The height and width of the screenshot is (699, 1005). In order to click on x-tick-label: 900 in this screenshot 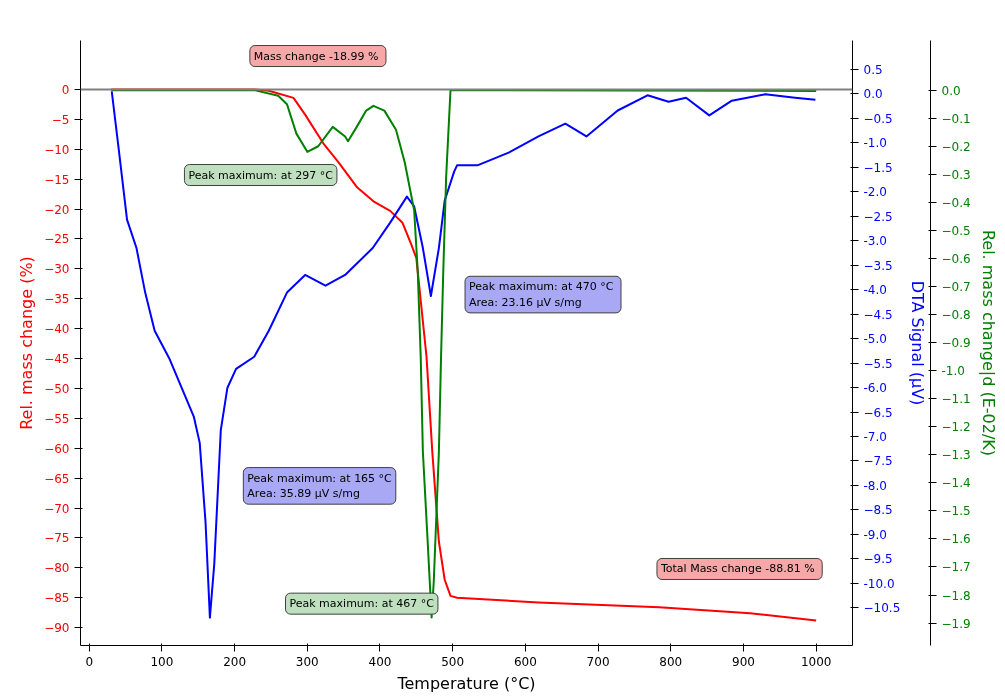, I will do `click(743, 661)`.